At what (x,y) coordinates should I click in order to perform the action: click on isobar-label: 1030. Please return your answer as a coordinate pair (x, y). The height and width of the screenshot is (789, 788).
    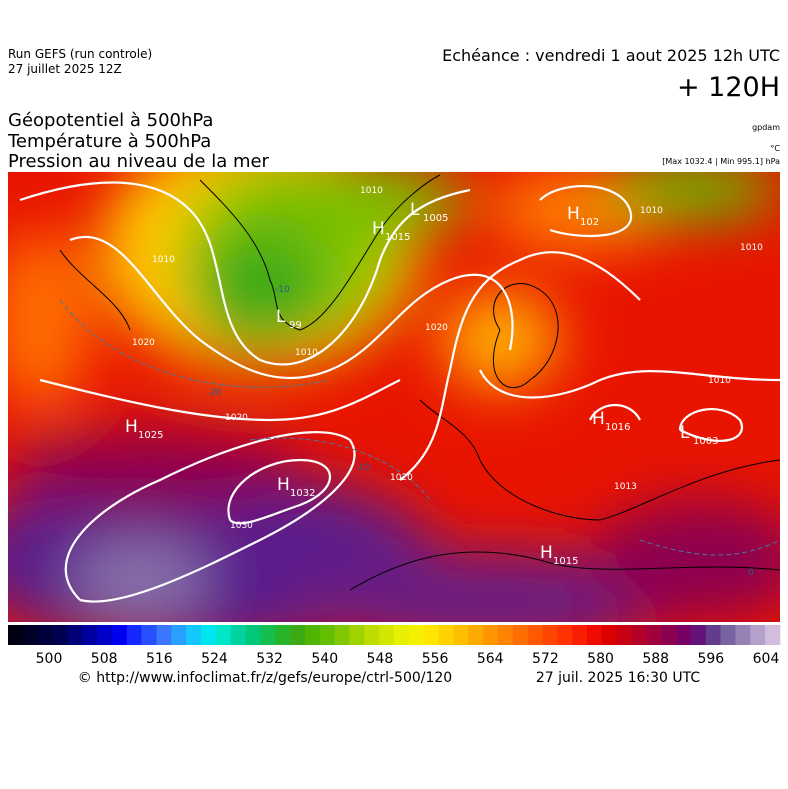
    Looking at the image, I should click on (241, 526).